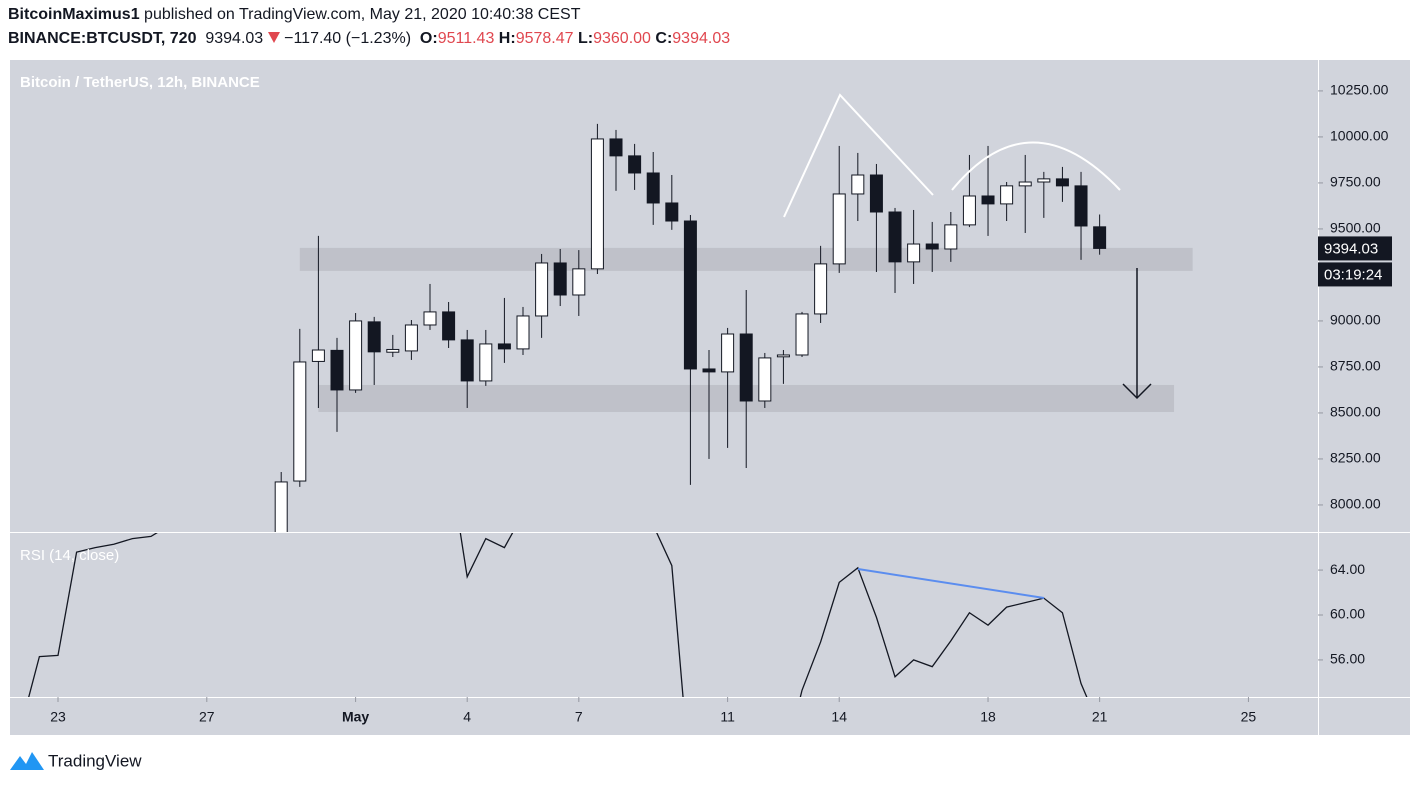 The image size is (1417, 786). I want to click on brand-name: TradingView, so click(95, 760).